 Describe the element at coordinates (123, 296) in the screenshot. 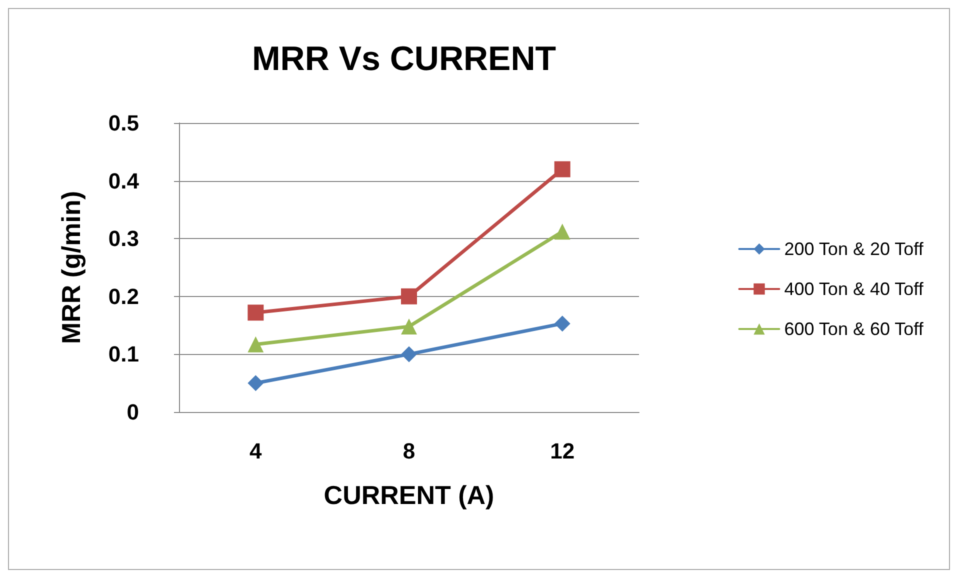

I see `y-tick-label: 0.2` at that location.